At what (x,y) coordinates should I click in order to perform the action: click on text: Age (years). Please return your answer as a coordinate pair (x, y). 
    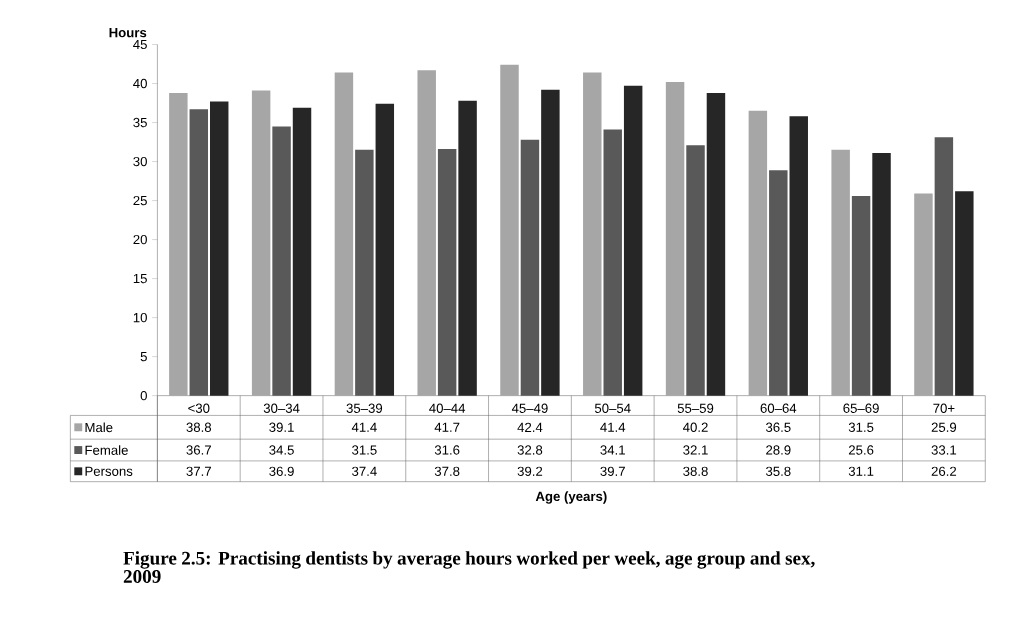
    Looking at the image, I should click on (571, 497).